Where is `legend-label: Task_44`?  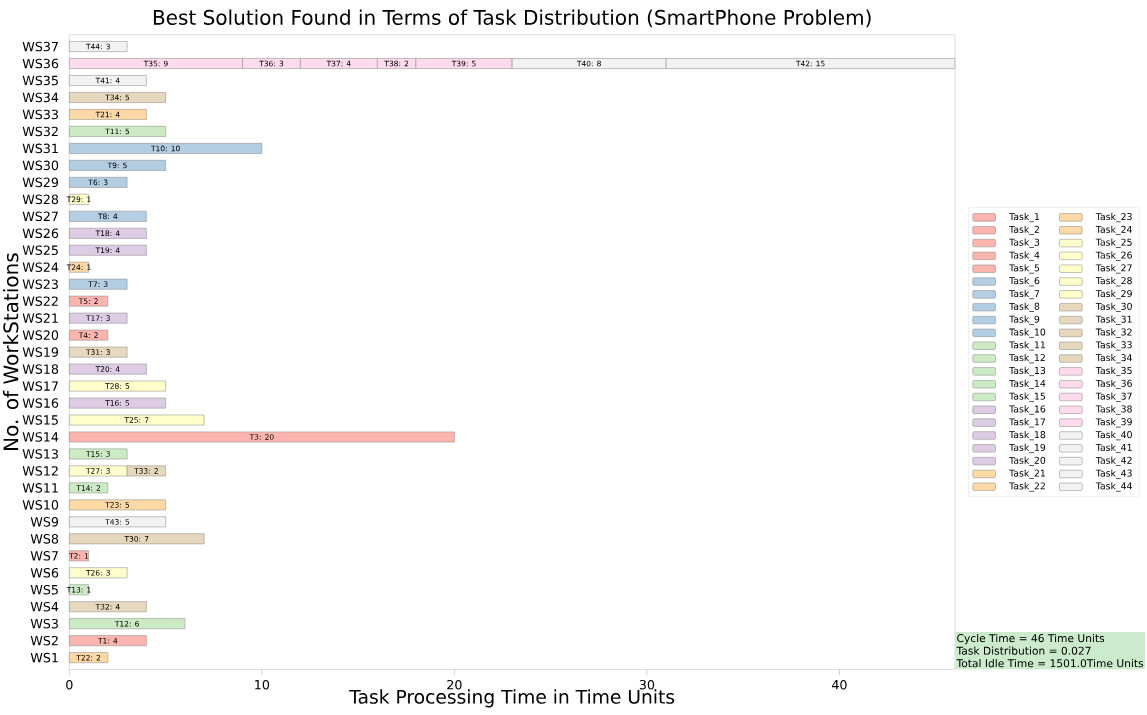 legend-label: Task_44 is located at coordinates (1113, 487).